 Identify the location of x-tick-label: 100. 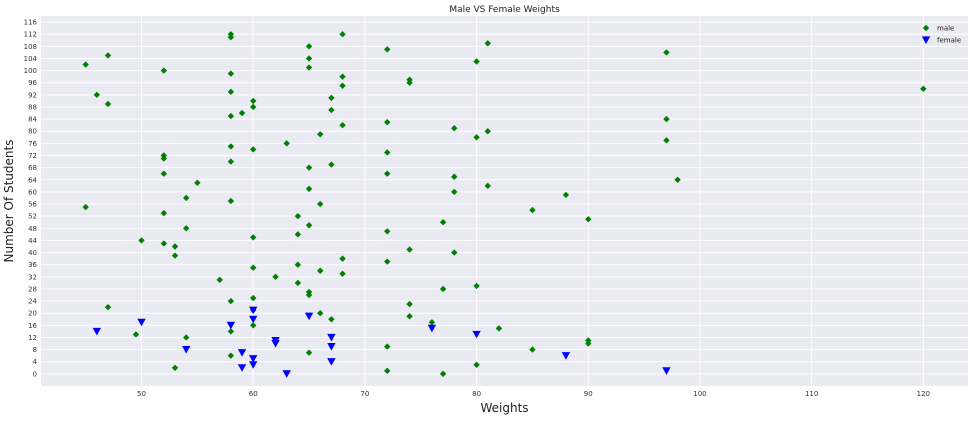
(699, 394).